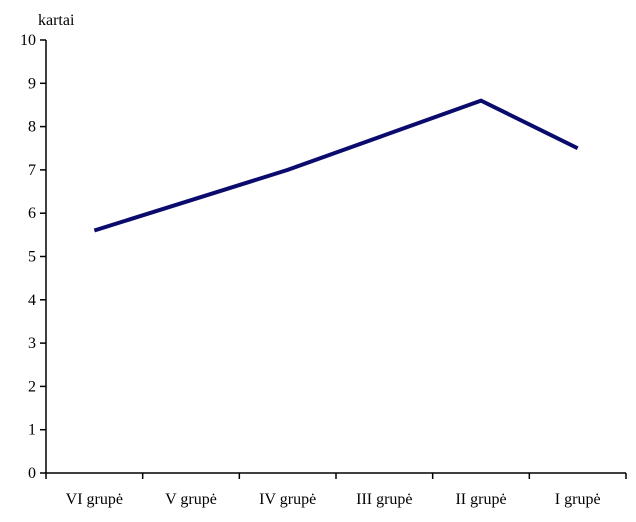 The width and height of the screenshot is (636, 522). I want to click on y-tick-label: 4, so click(32, 300).